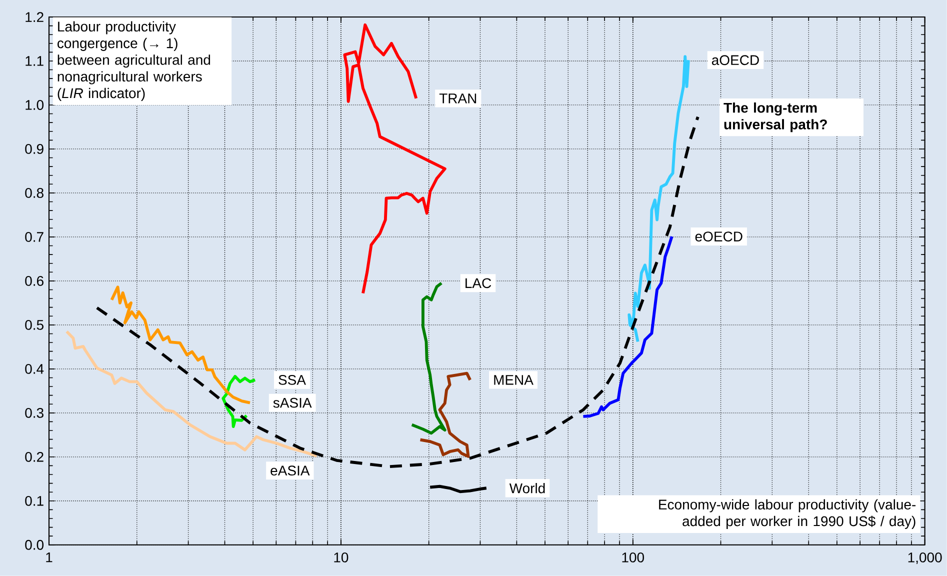 This screenshot has width=947, height=576. I want to click on x-tick-label: 1, so click(49, 557).